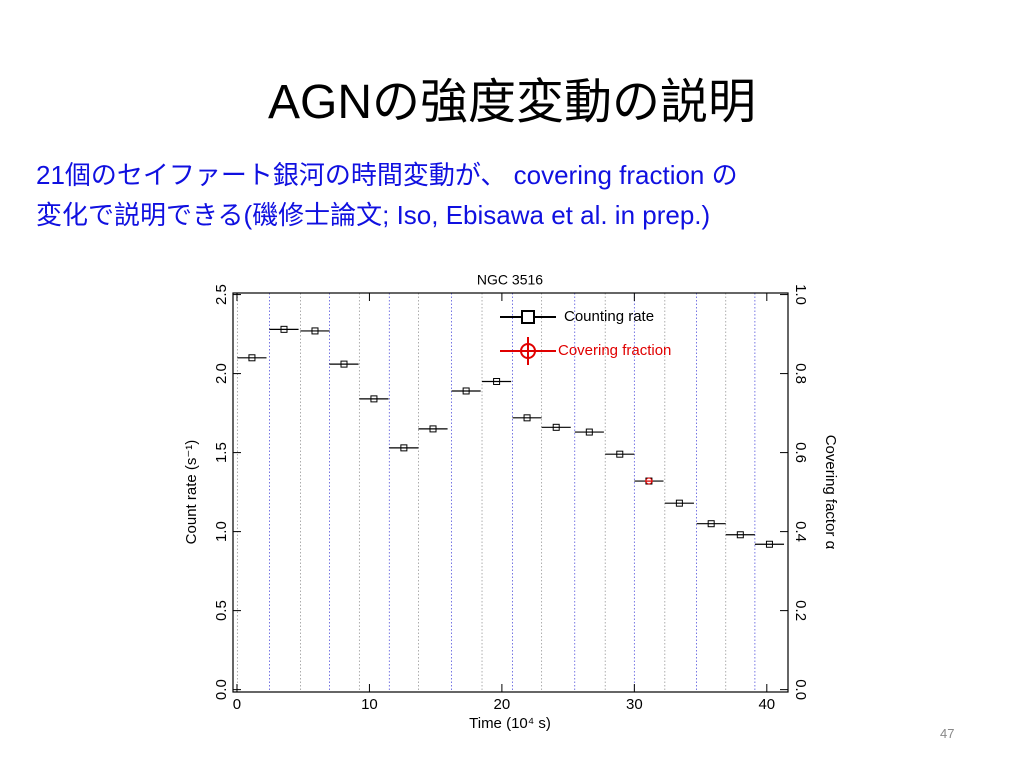 The width and height of the screenshot is (1024, 768). I want to click on x-tick-label: 40, so click(766, 704).